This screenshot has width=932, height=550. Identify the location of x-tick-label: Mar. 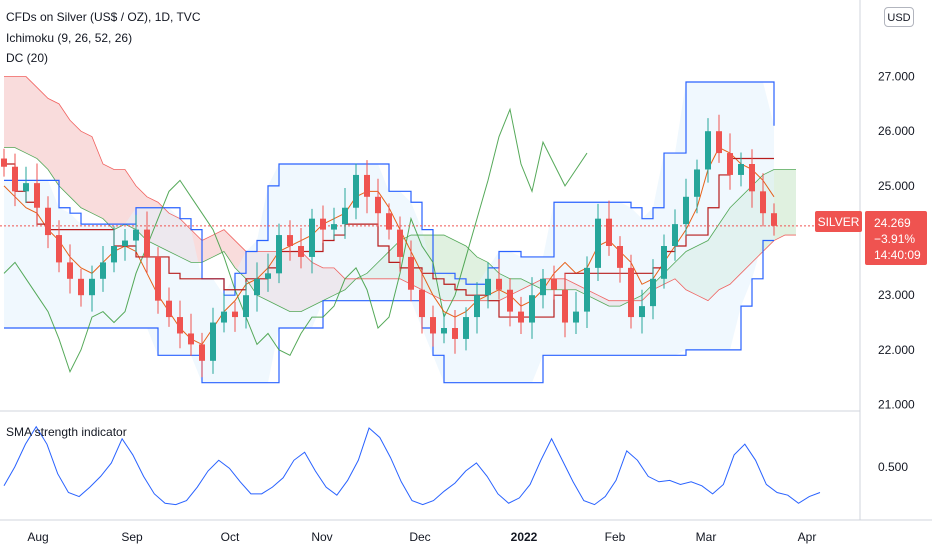
(706, 537).